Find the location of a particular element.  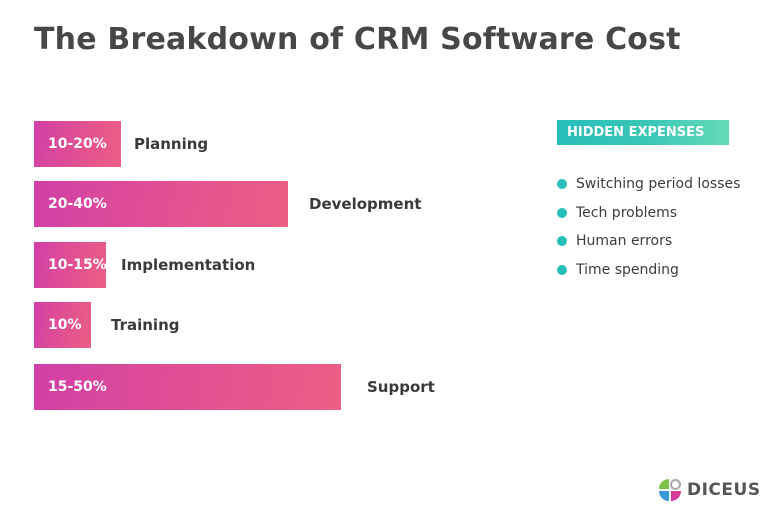

diceus-logo: DICEUS is located at coordinates (709, 490).